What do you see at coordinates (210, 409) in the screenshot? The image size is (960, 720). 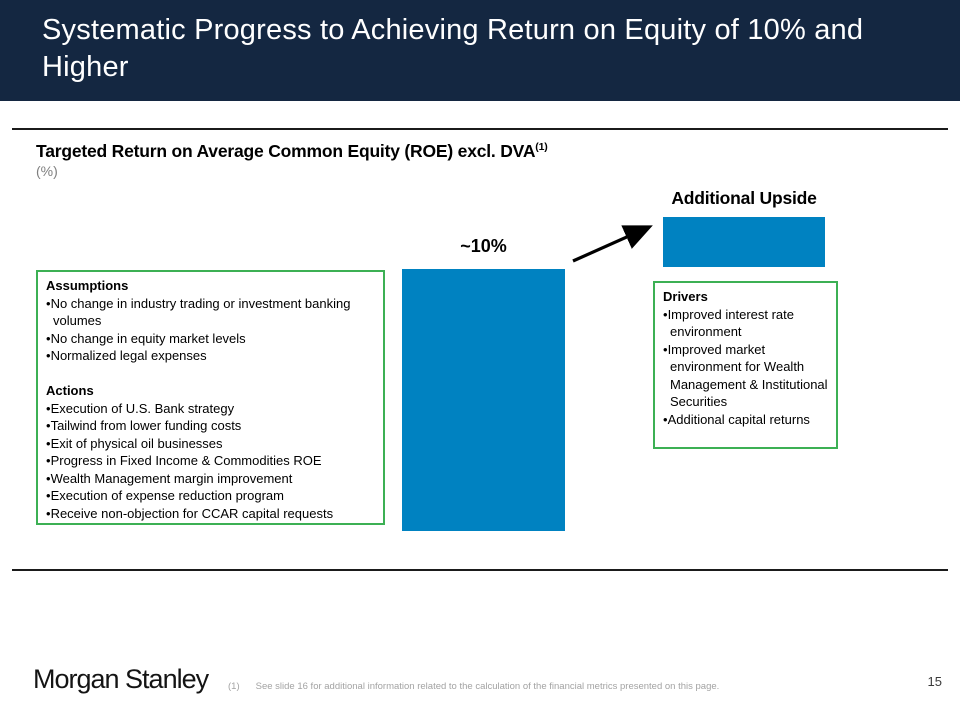 I see `list-item: Execution of U.S. Bank strategy` at bounding box center [210, 409].